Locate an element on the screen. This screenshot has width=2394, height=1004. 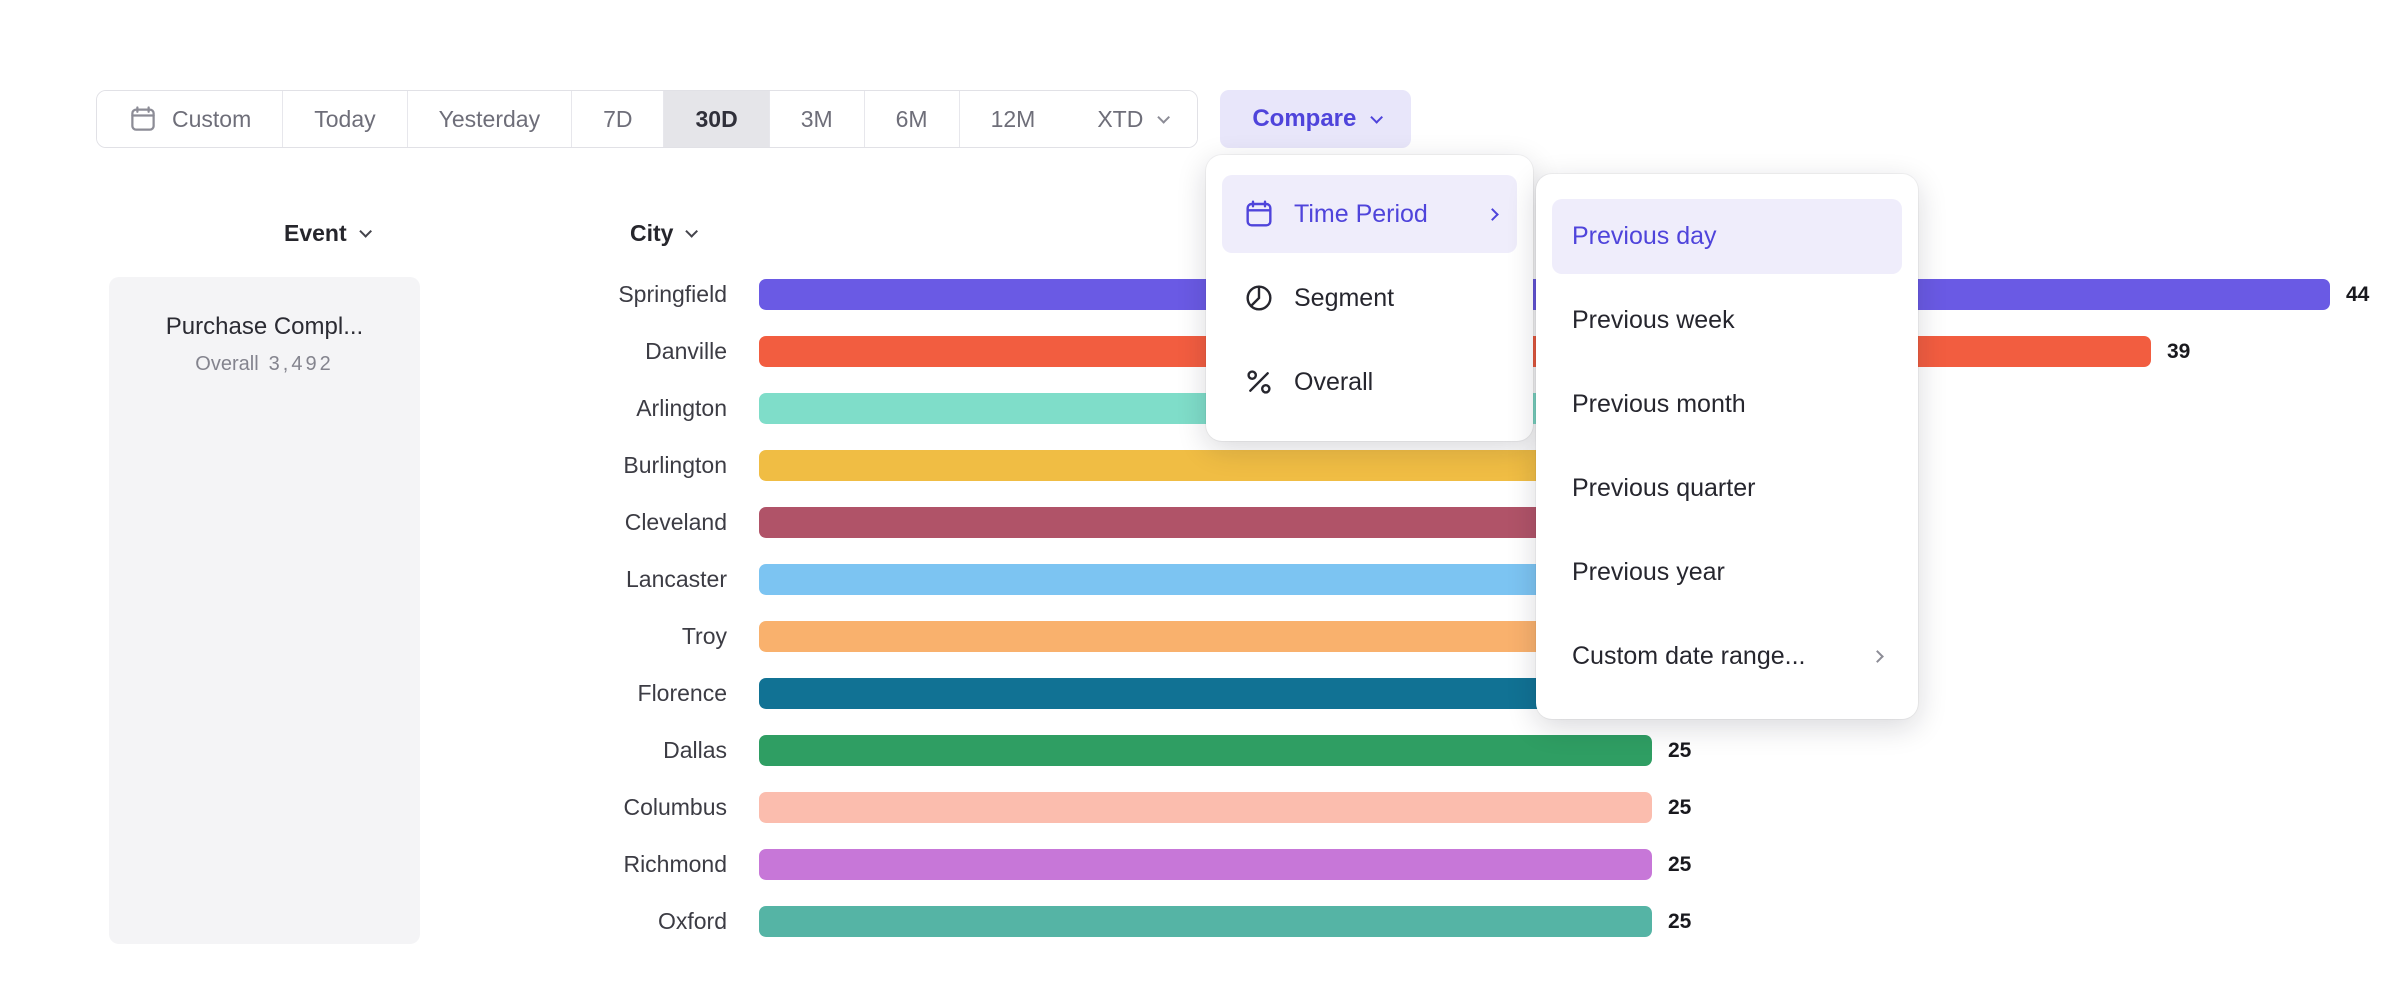
date-range-xtd-label: XTD is located at coordinates (1120, 118).